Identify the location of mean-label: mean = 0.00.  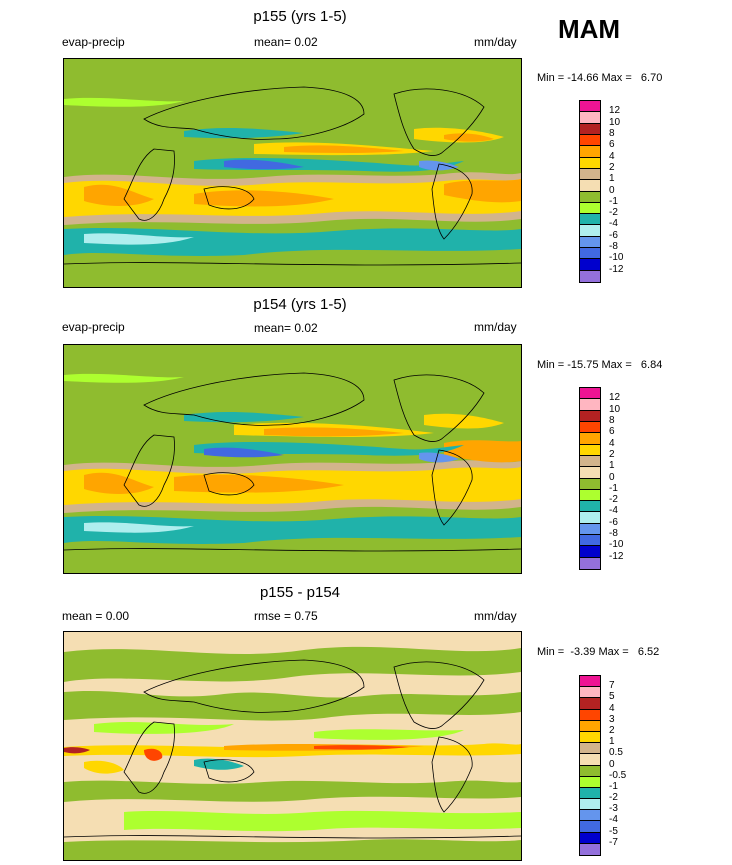
(96, 616).